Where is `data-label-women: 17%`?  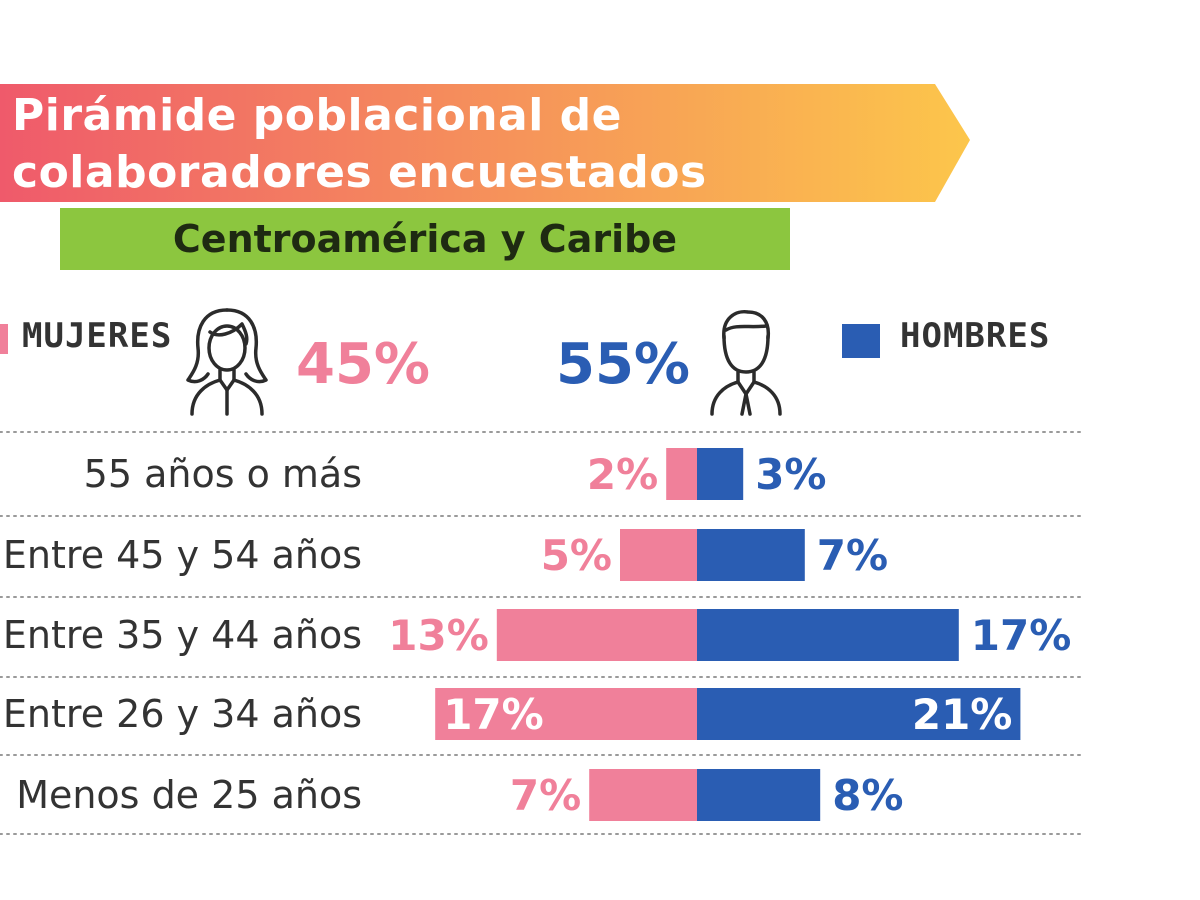
data-label-women: 17% is located at coordinates (493, 714).